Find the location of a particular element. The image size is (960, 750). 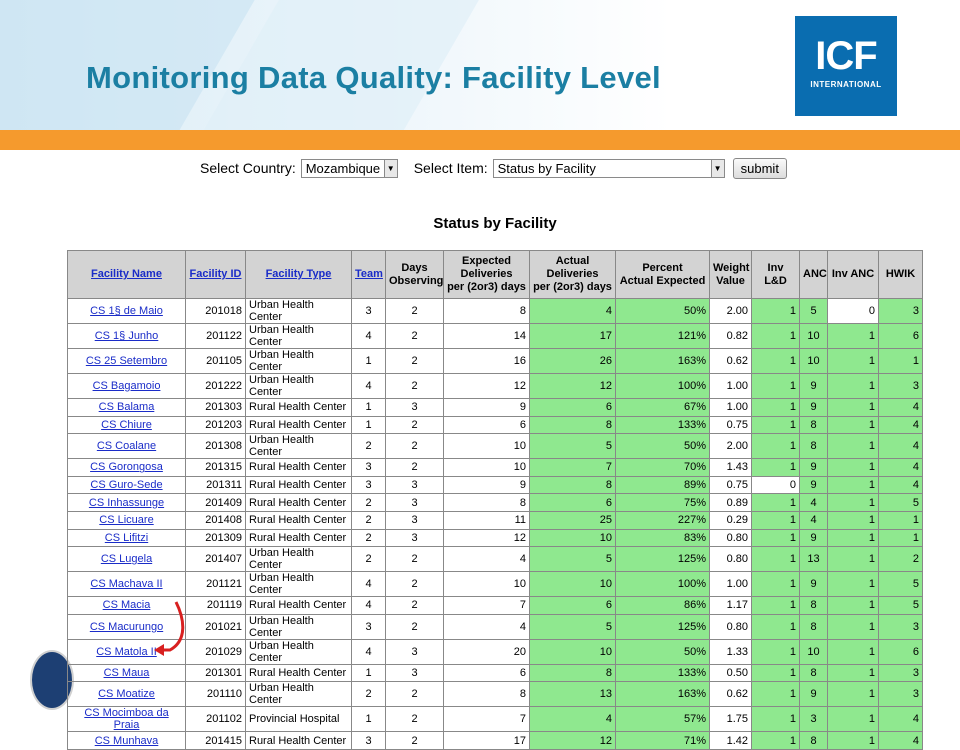

facility-name-cell: CS Gorongosa is located at coordinates (126, 467).